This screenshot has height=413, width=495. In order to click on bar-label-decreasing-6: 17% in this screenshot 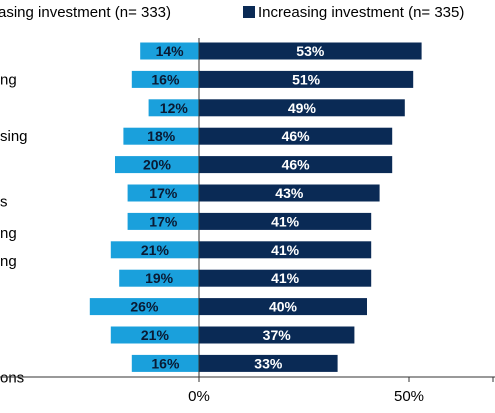, I will do `click(163, 221)`.